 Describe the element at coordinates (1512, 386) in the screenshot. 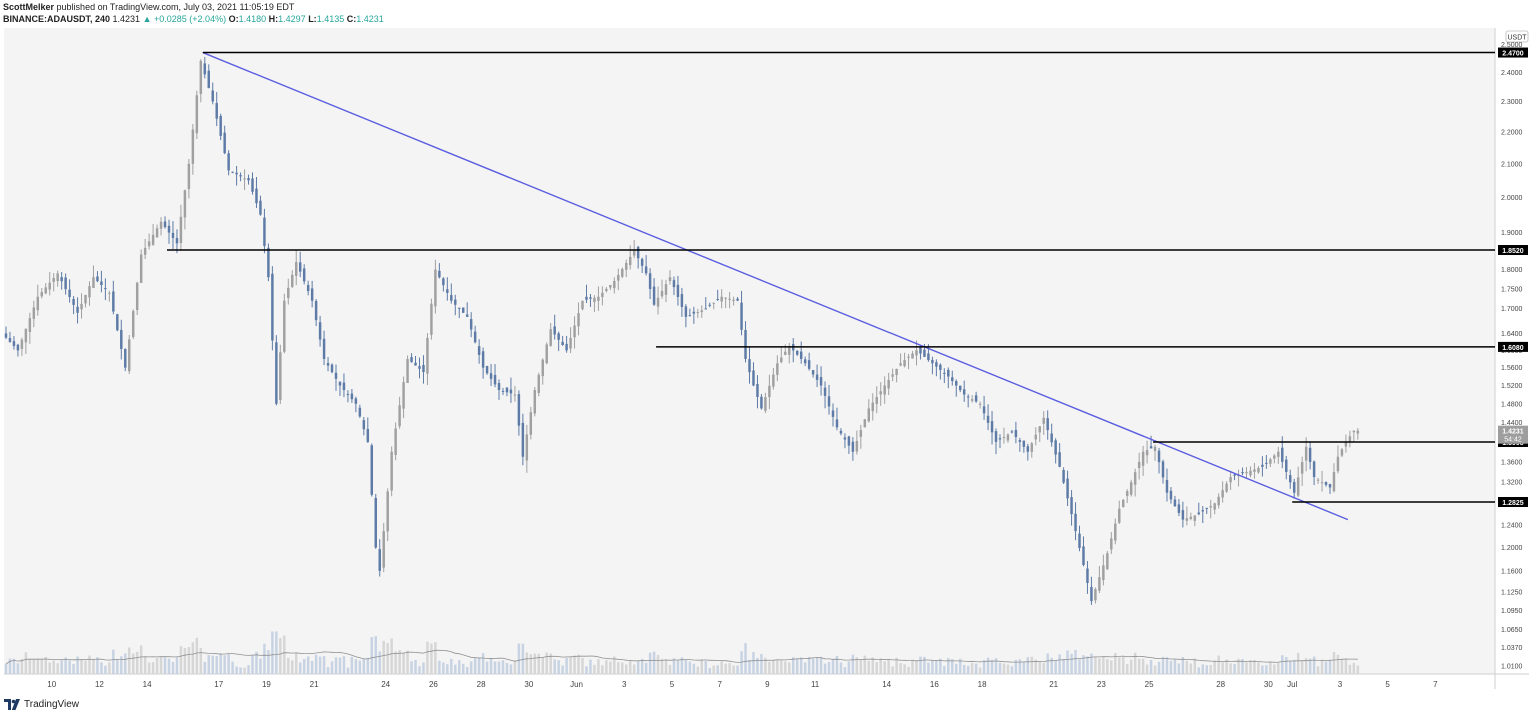

I see `y-tick-label: 1.5200` at that location.